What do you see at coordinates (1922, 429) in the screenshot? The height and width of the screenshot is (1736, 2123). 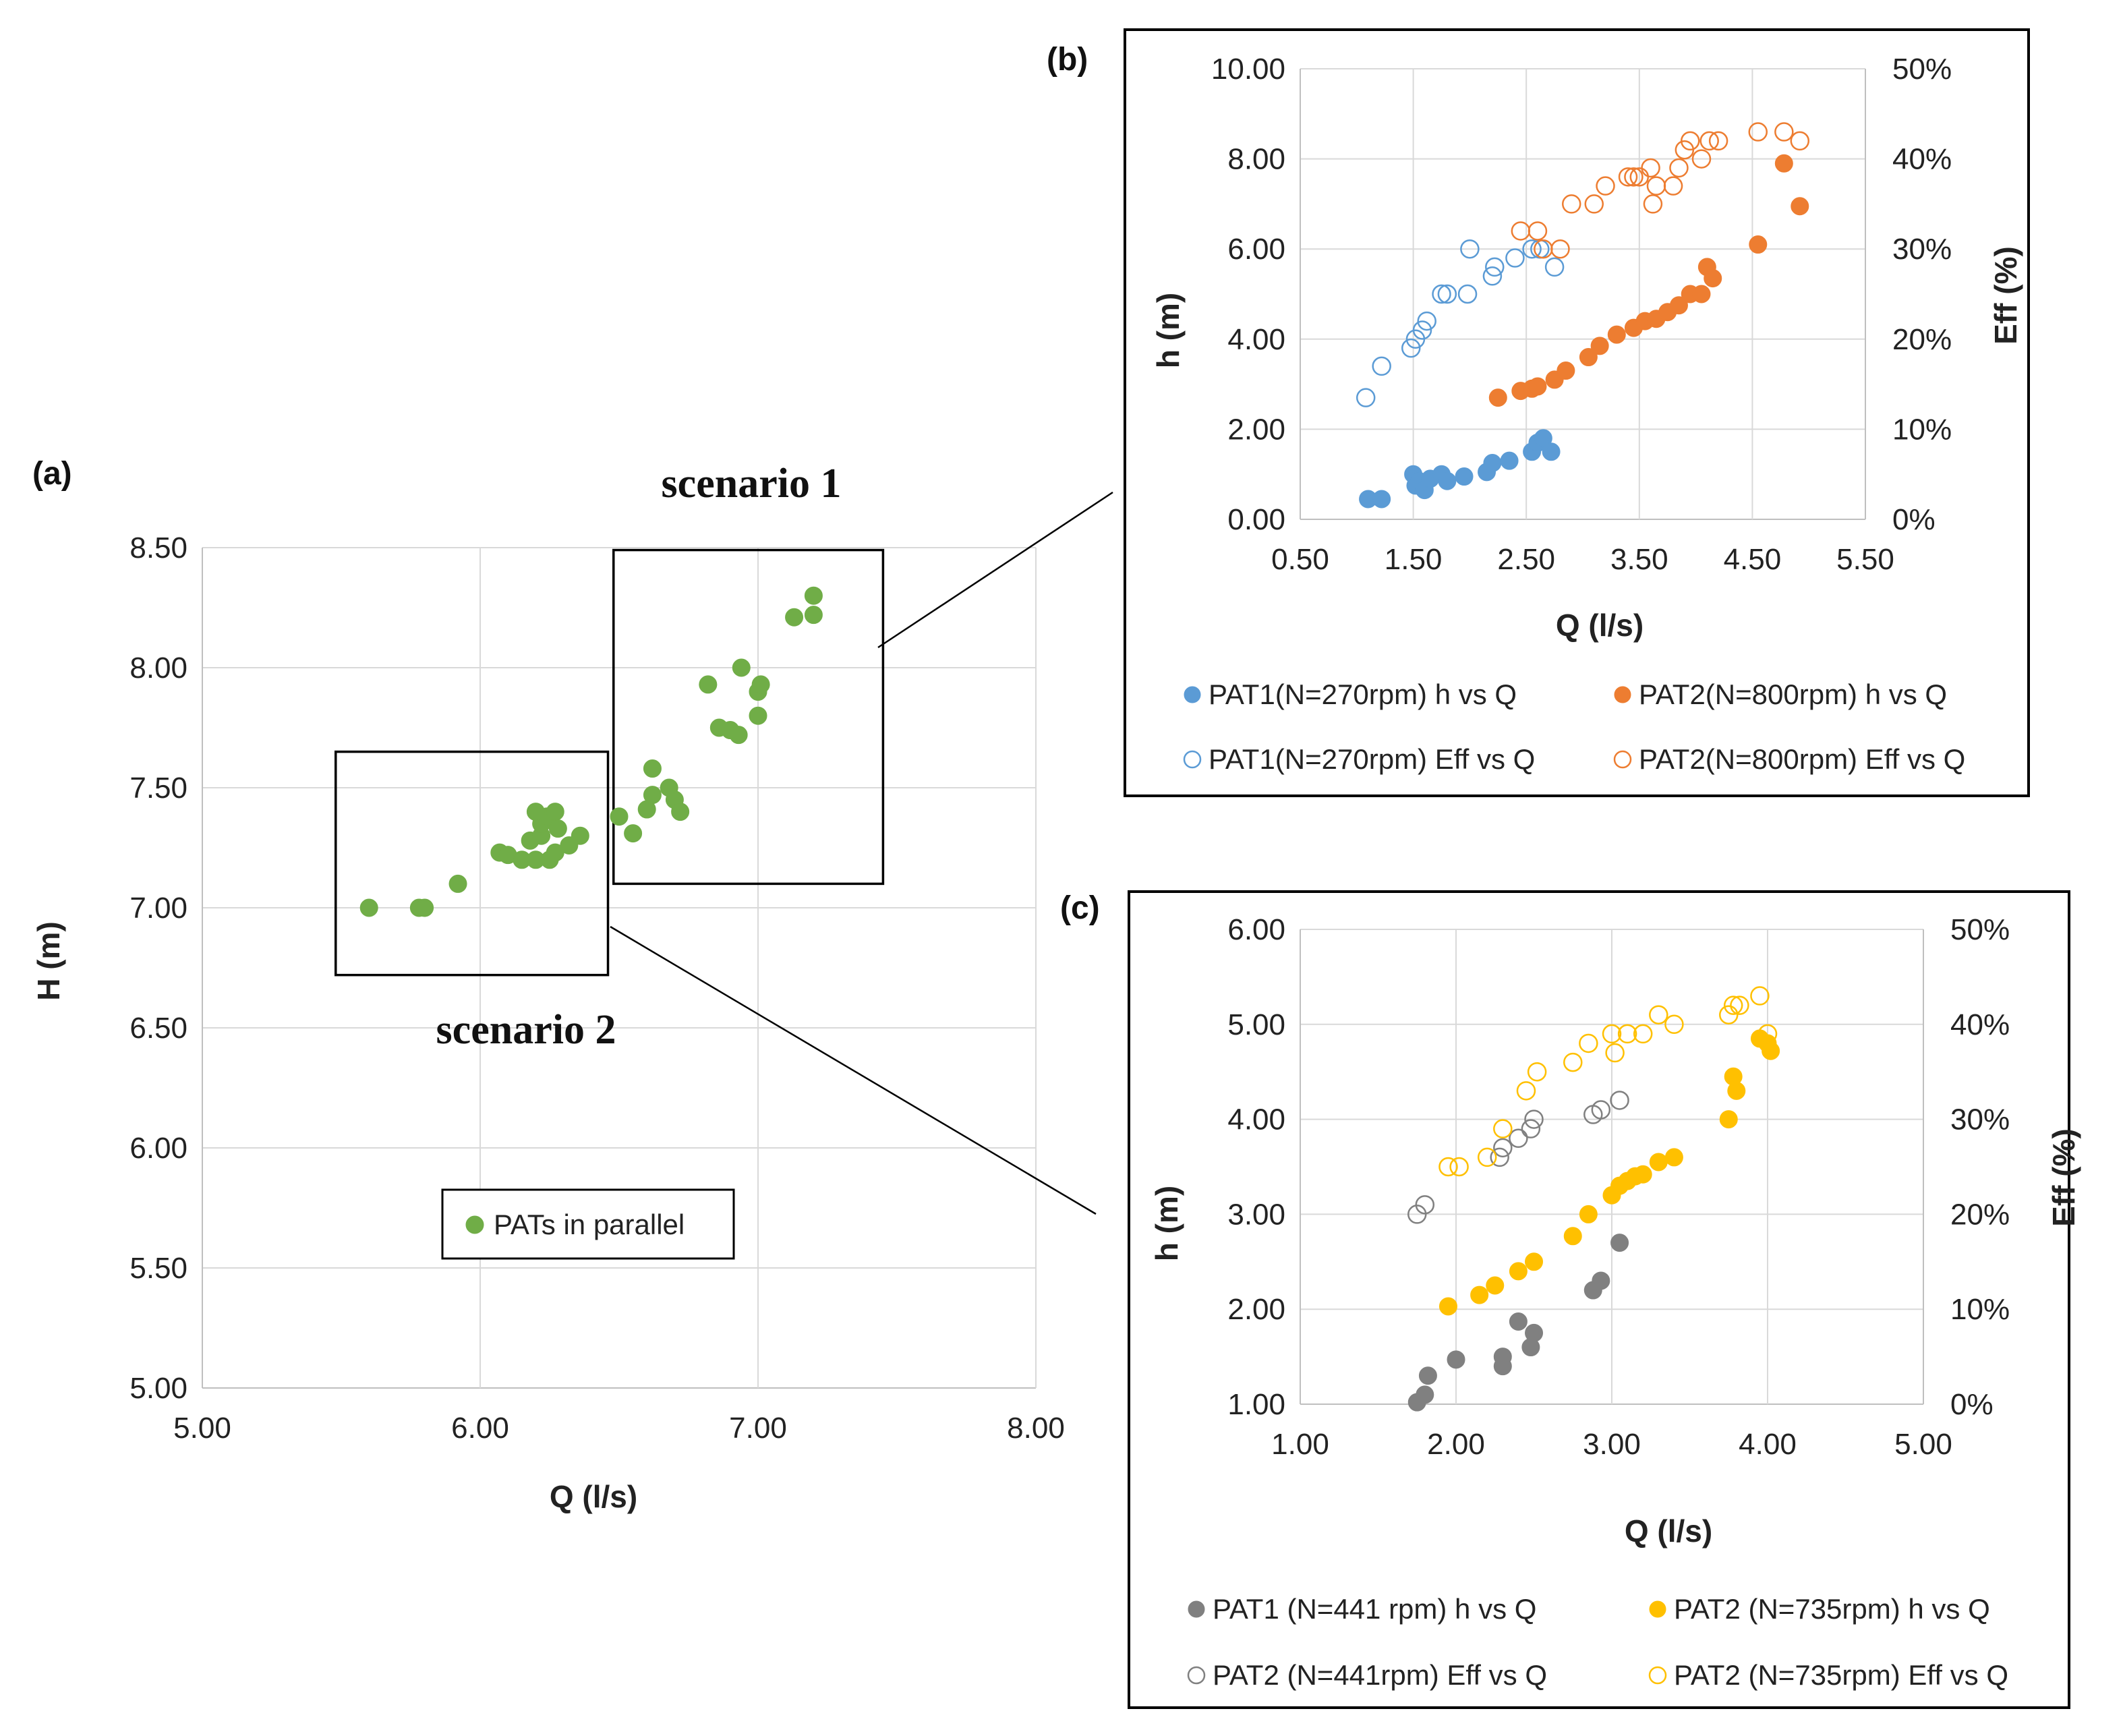 I see `b-y2-tick-label: 10%` at bounding box center [1922, 429].